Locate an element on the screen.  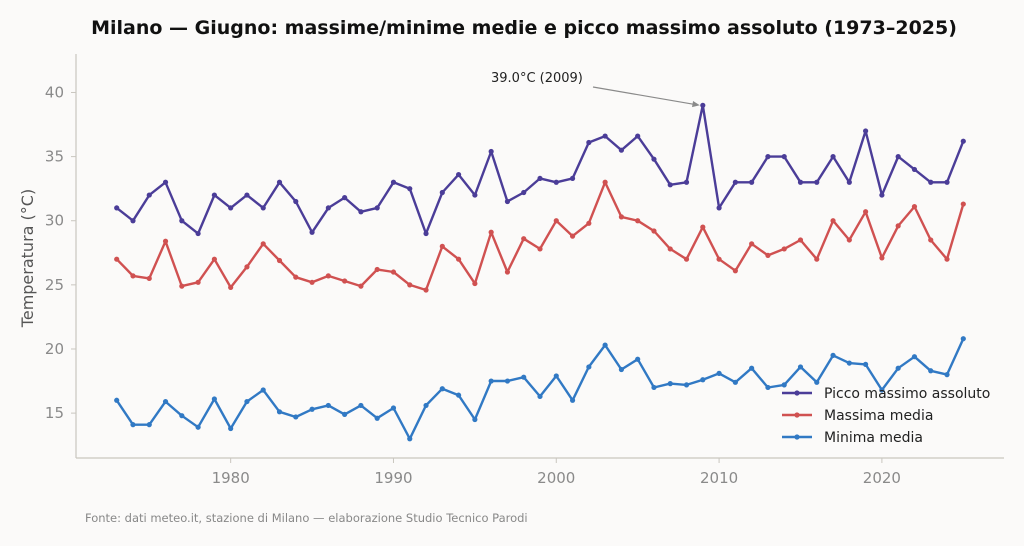
y-tick-label: 15 is located at coordinates (54, 413).